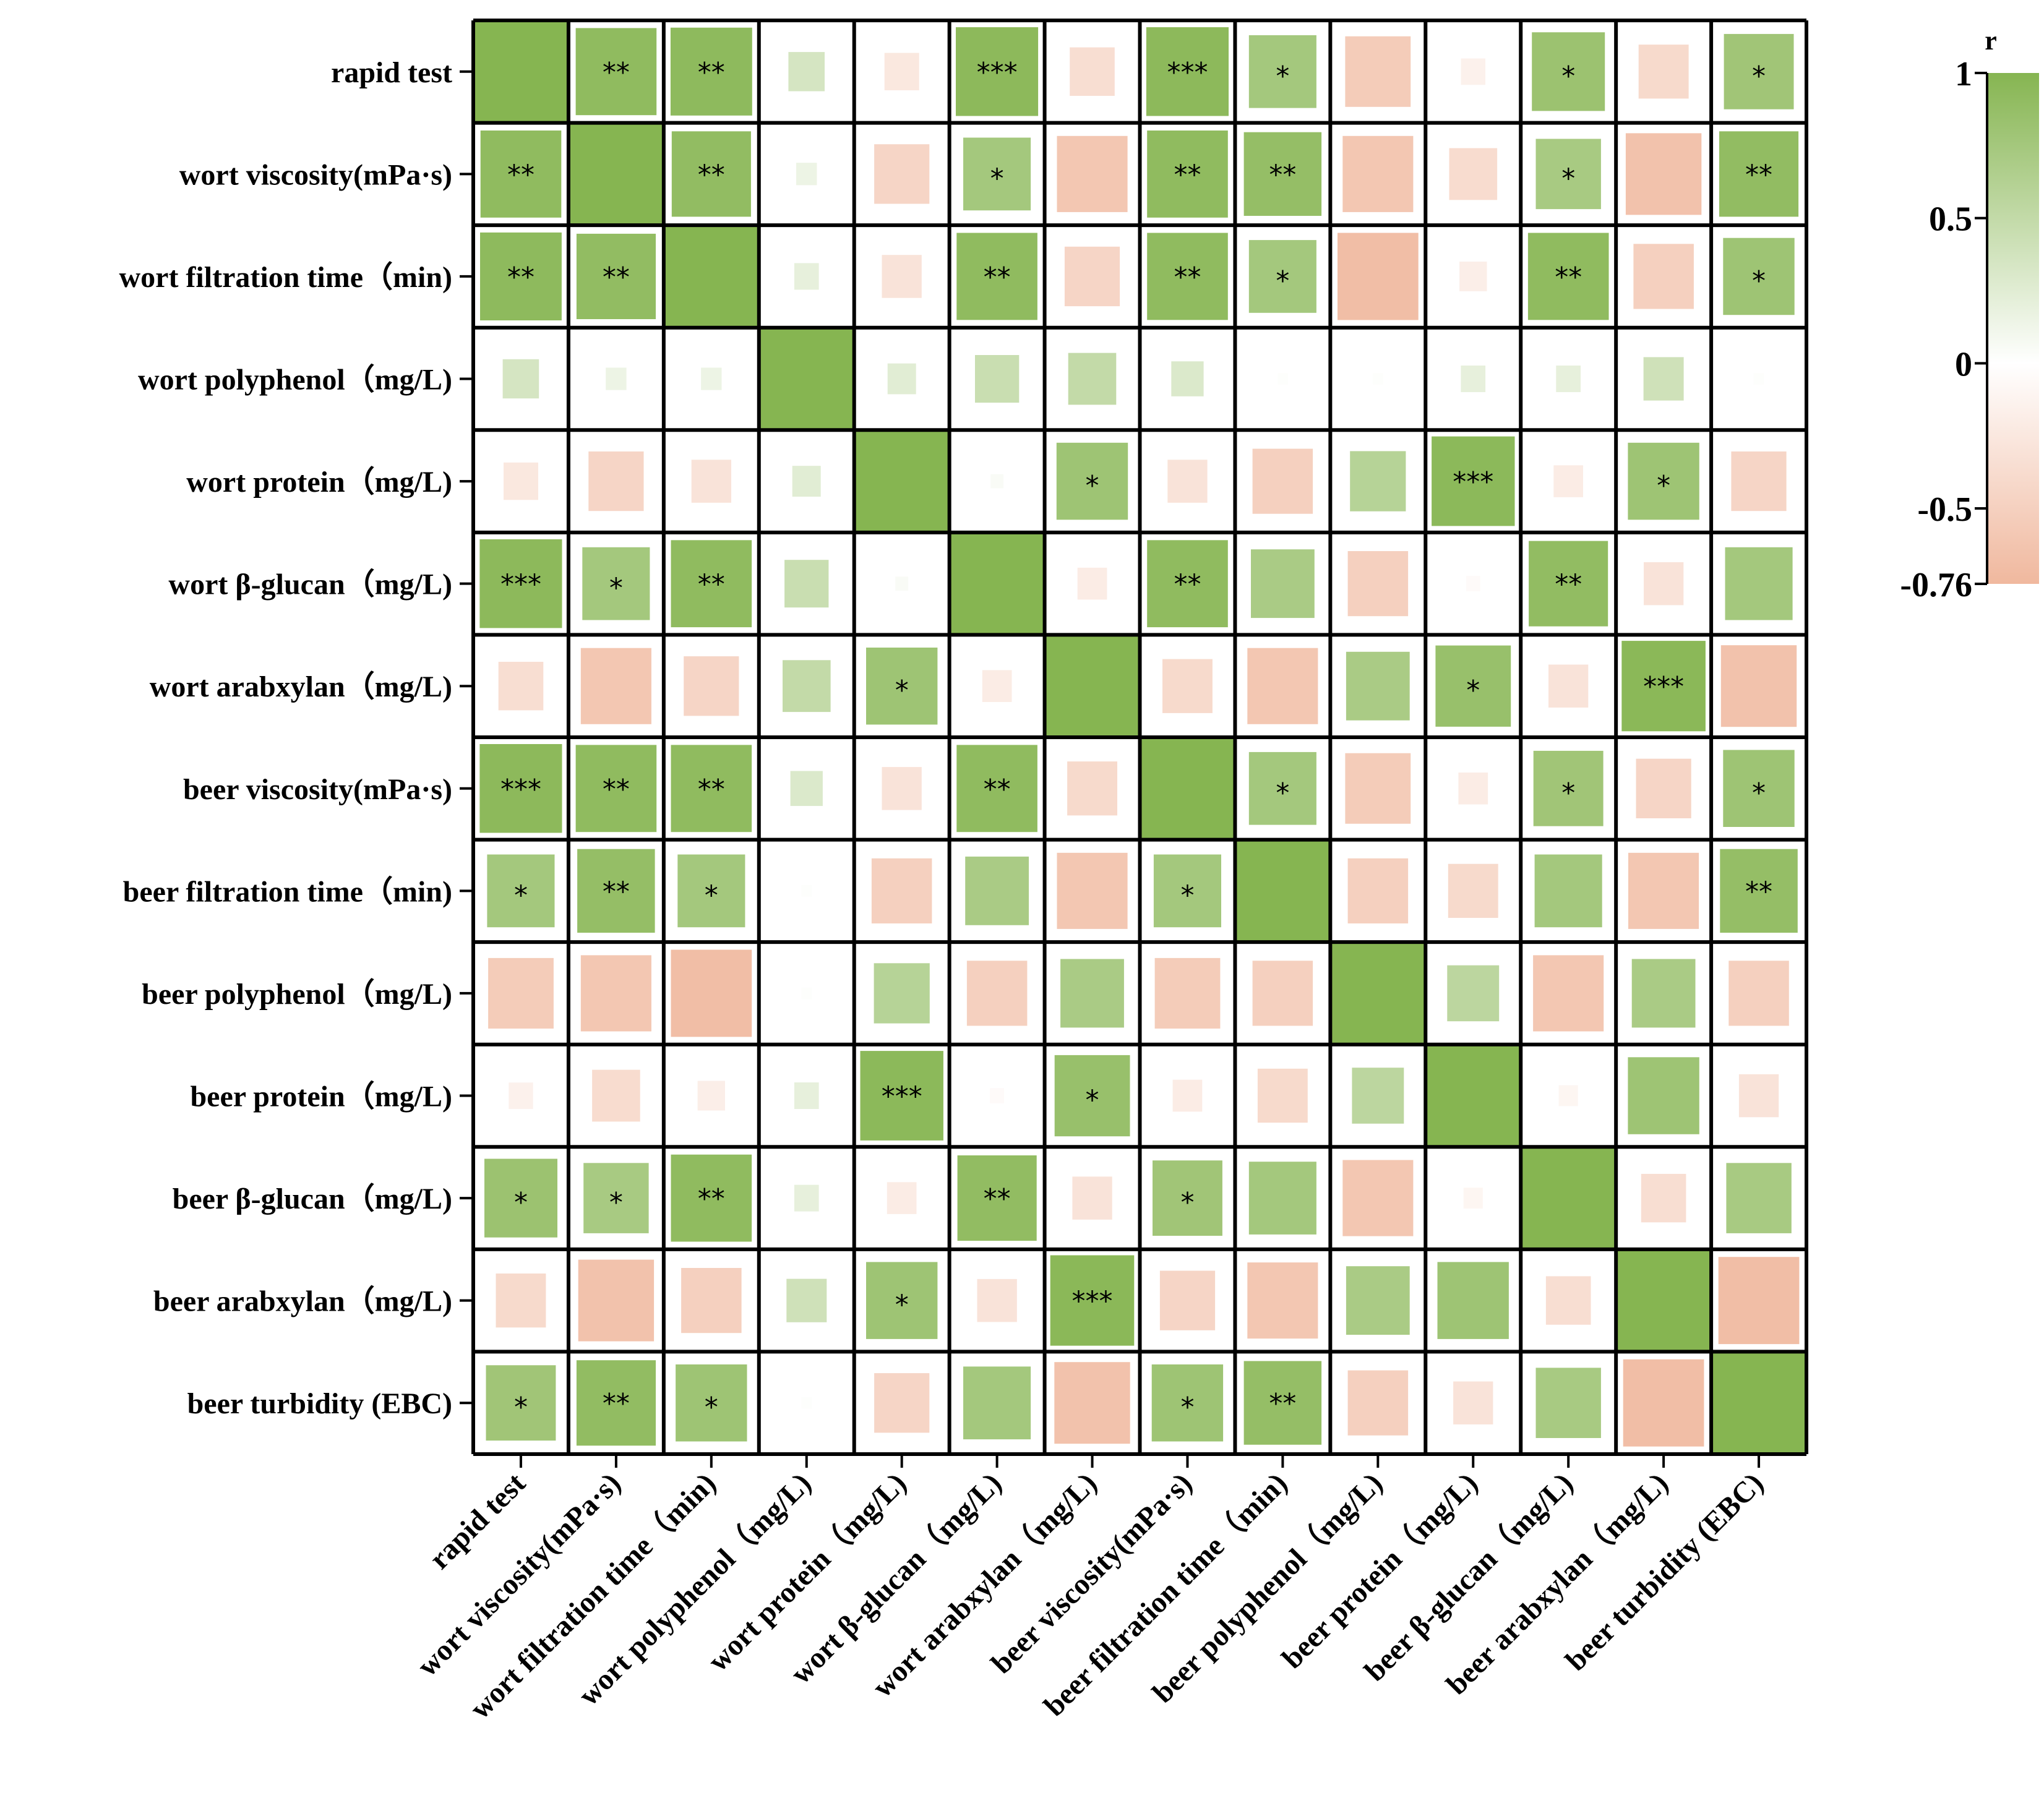 This screenshot has height=1811, width=2044. I want to click on y-label-9: beer polyphenol（mg/L), so click(297, 994).